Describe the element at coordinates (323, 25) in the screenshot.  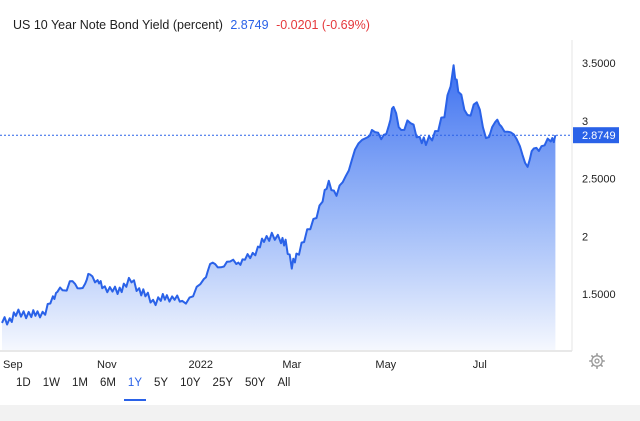
I see `change-value: -0.0201 (-0.69%)` at that location.